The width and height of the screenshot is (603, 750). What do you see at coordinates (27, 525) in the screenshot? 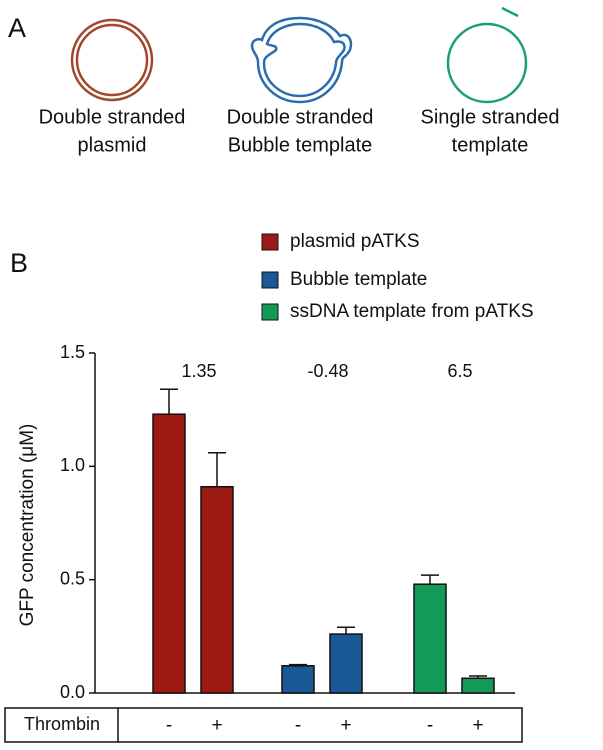
I see `y-axis-label: GFP concentration (μM)` at bounding box center [27, 525].